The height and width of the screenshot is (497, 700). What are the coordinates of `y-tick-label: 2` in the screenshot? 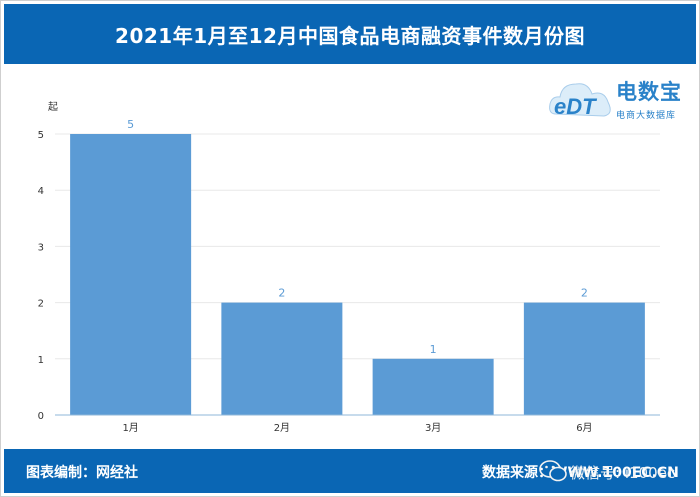 It's located at (41, 304).